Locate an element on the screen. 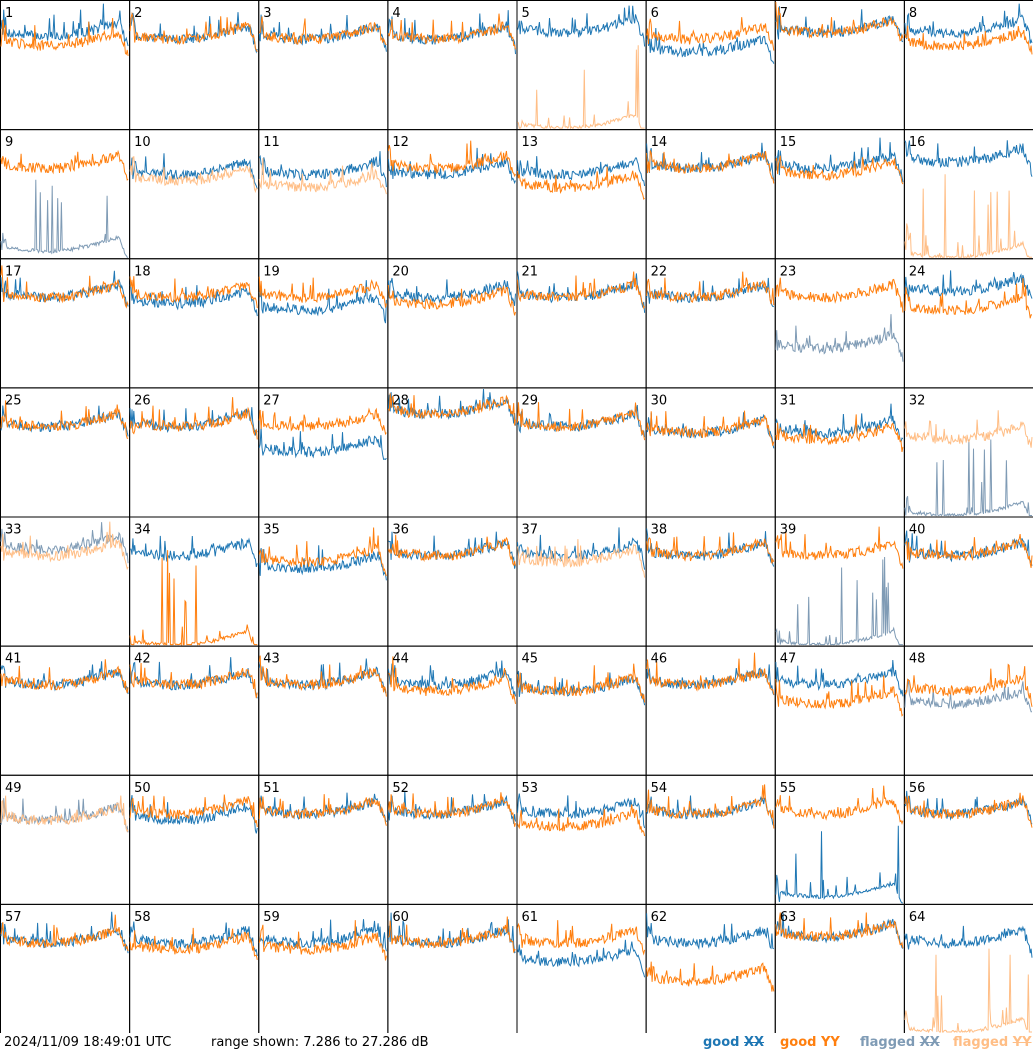  panel-37: 37 is located at coordinates (581, 581).